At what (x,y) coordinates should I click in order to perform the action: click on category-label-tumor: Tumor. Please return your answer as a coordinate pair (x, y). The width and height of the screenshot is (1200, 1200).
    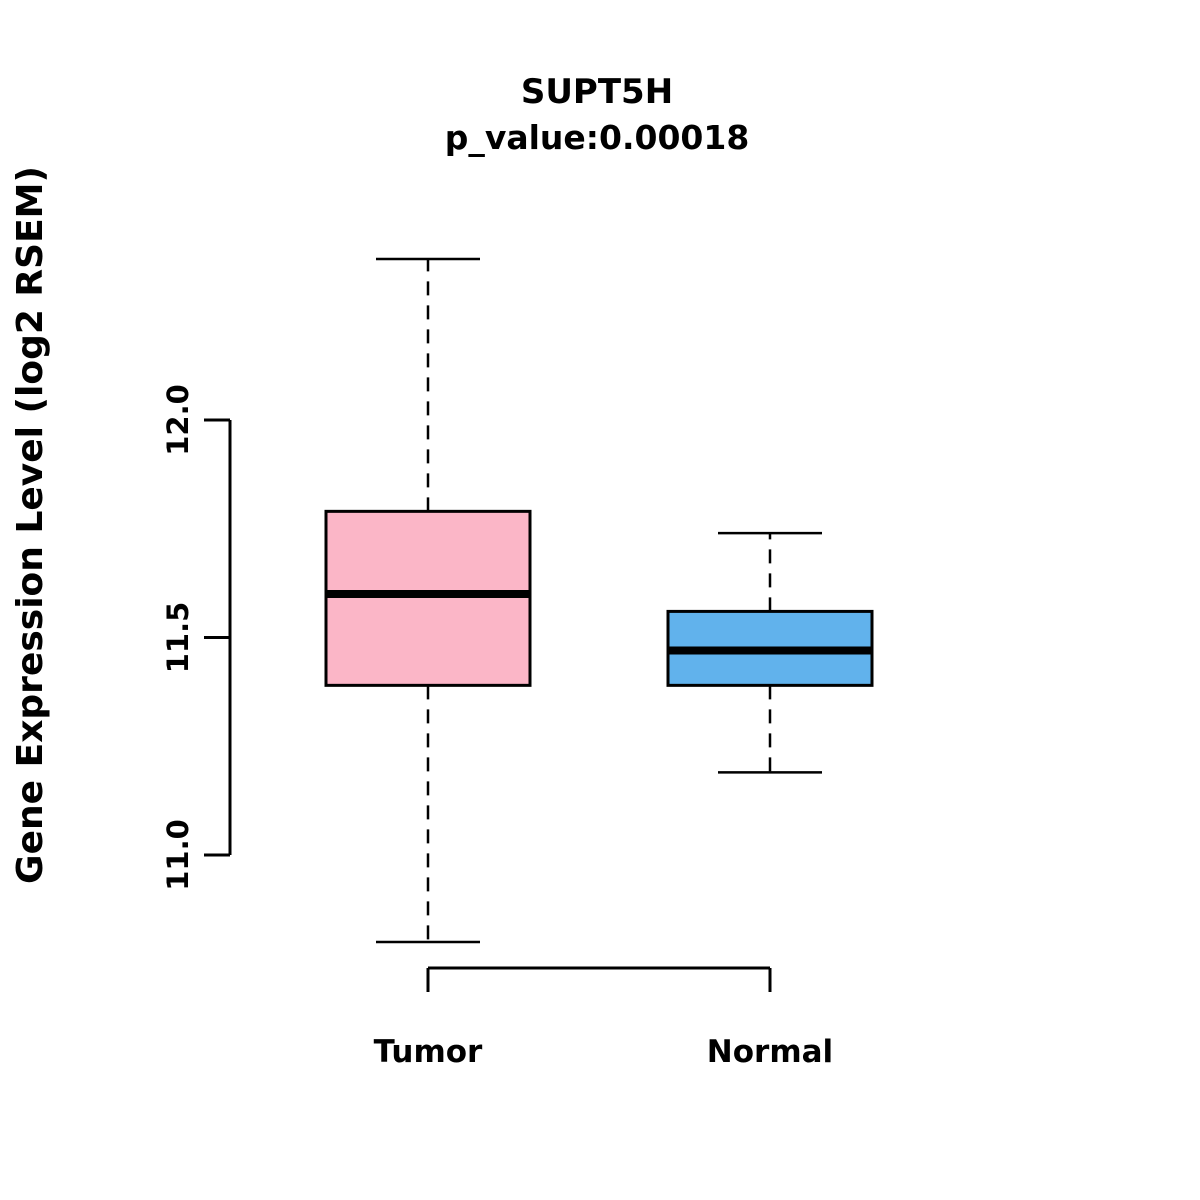
    Looking at the image, I should click on (428, 1052).